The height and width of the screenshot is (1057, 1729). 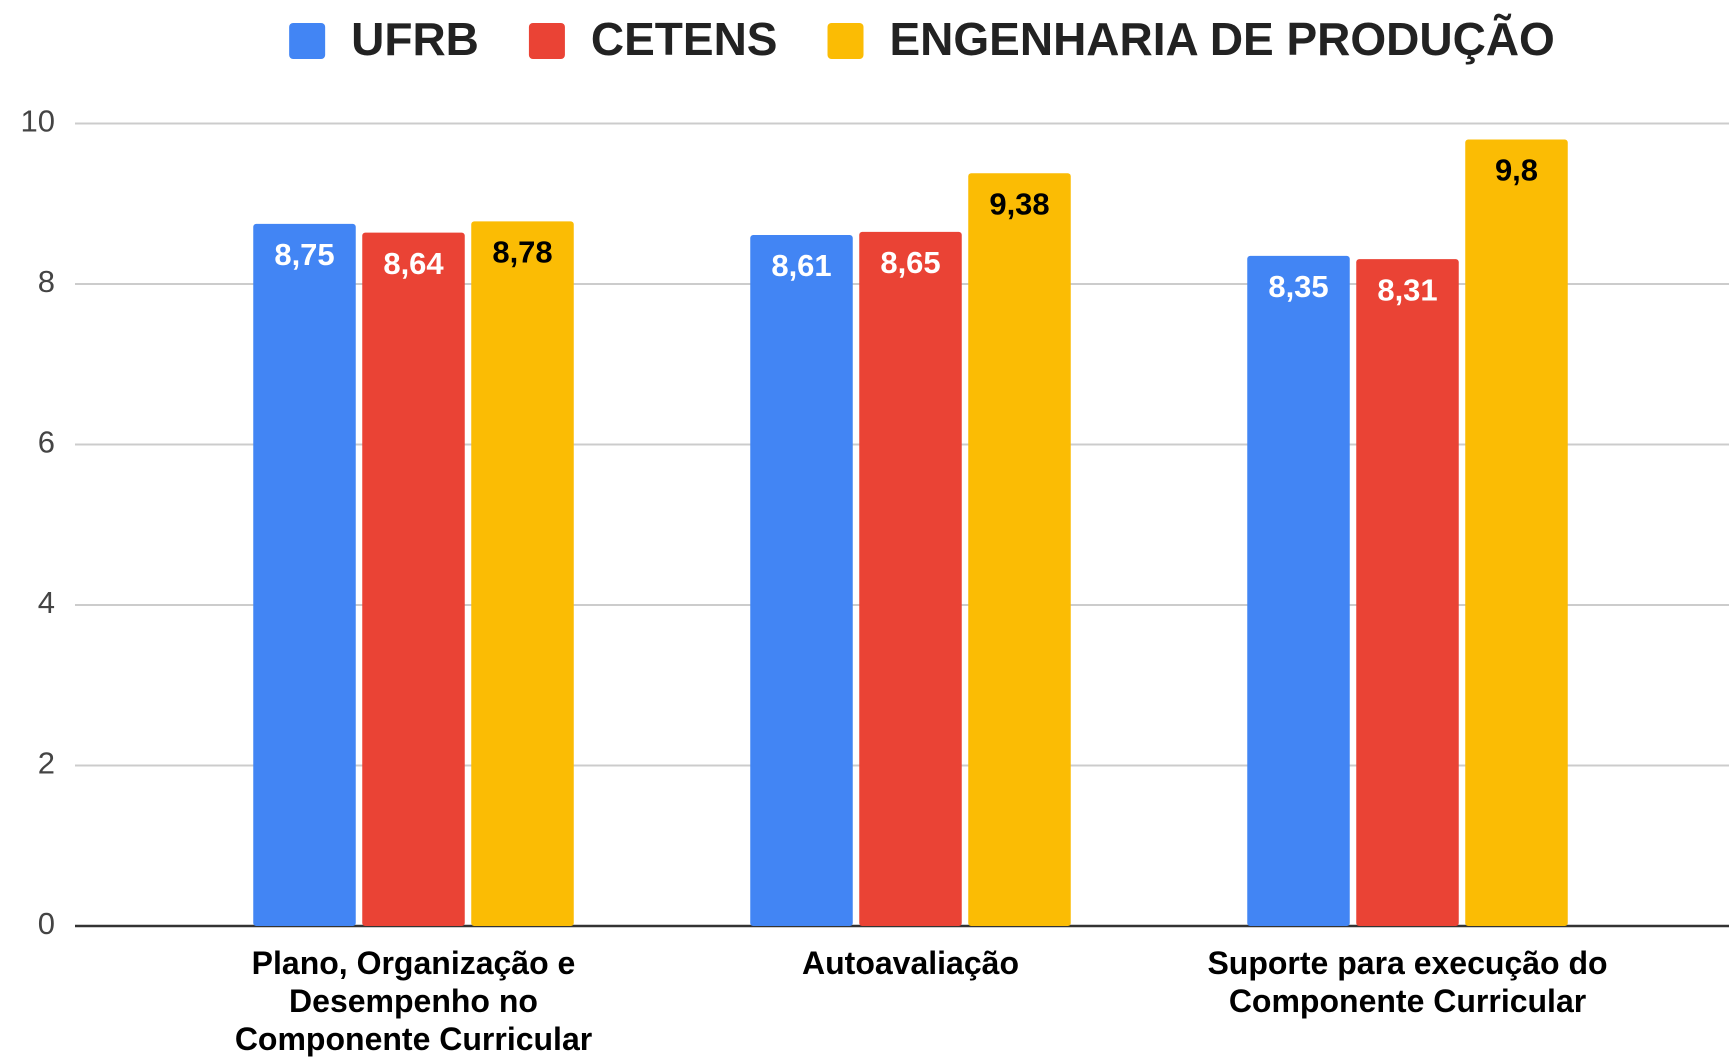 What do you see at coordinates (38, 121) in the screenshot?
I see `y-tick-label: 10` at bounding box center [38, 121].